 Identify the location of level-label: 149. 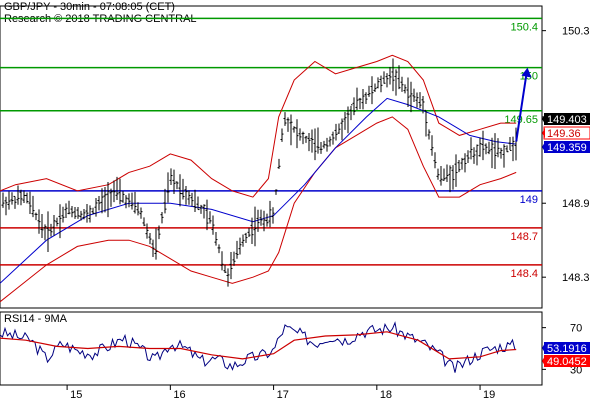
(529, 200).